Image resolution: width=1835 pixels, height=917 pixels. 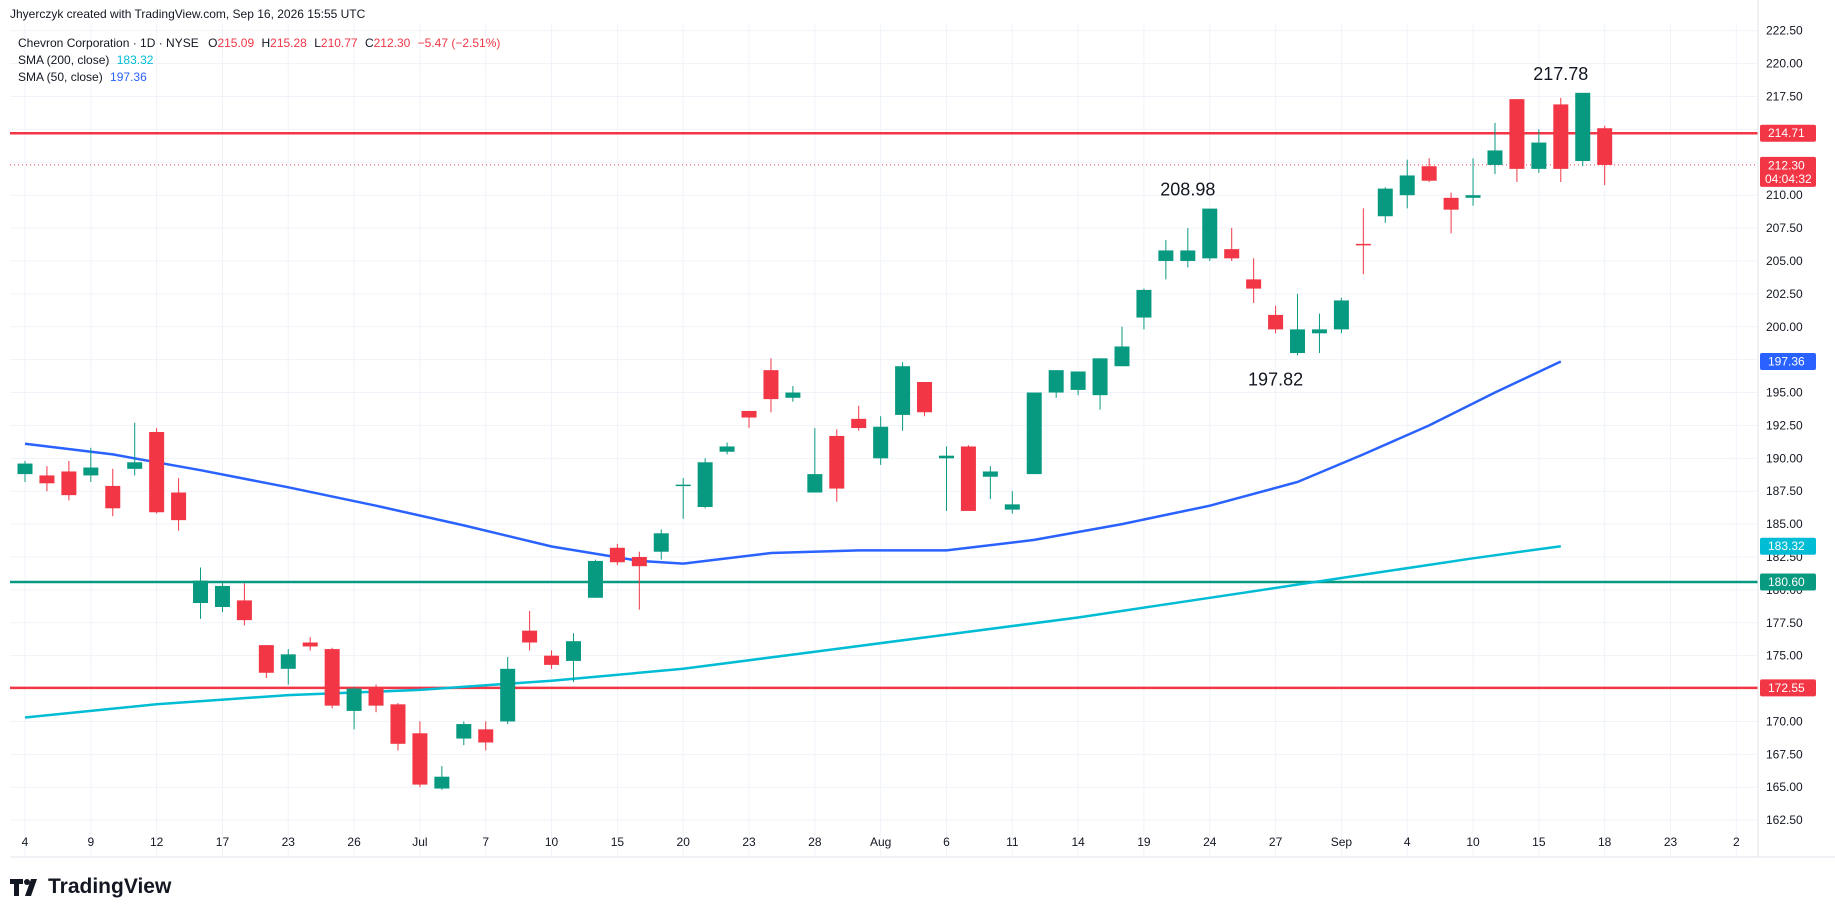 What do you see at coordinates (1560, 74) in the screenshot?
I see `price-annotation: 217.78` at bounding box center [1560, 74].